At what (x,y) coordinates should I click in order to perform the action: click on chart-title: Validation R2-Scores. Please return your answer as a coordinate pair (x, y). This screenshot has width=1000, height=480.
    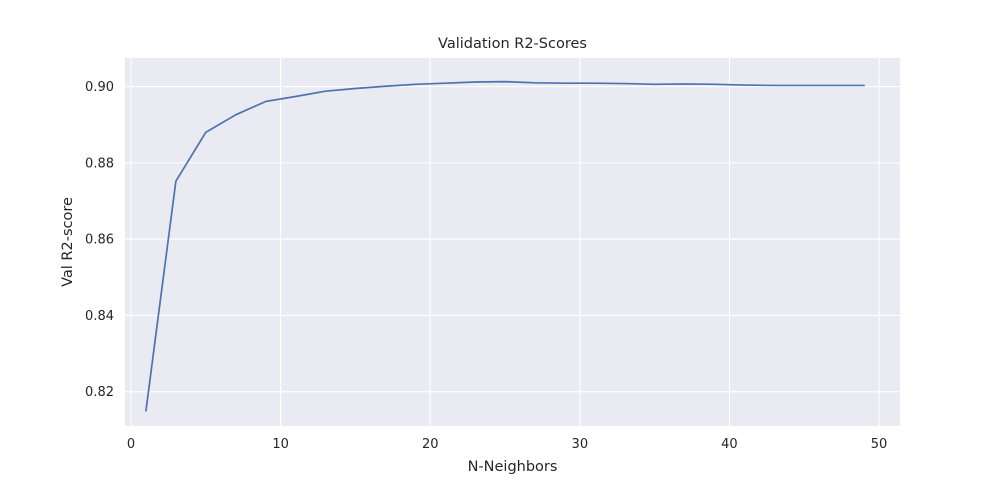
    Looking at the image, I should click on (512, 44).